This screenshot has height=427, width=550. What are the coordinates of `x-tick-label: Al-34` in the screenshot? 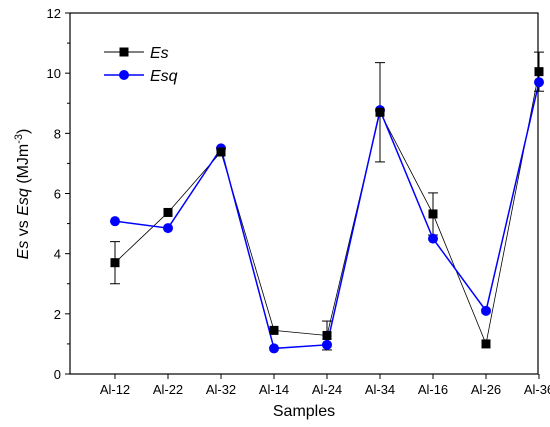 It's located at (380, 389).